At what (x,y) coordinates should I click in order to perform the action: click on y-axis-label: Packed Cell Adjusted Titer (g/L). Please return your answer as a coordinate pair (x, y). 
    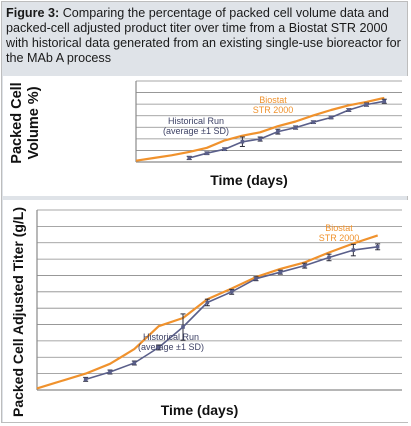
    Looking at the image, I should click on (18, 312).